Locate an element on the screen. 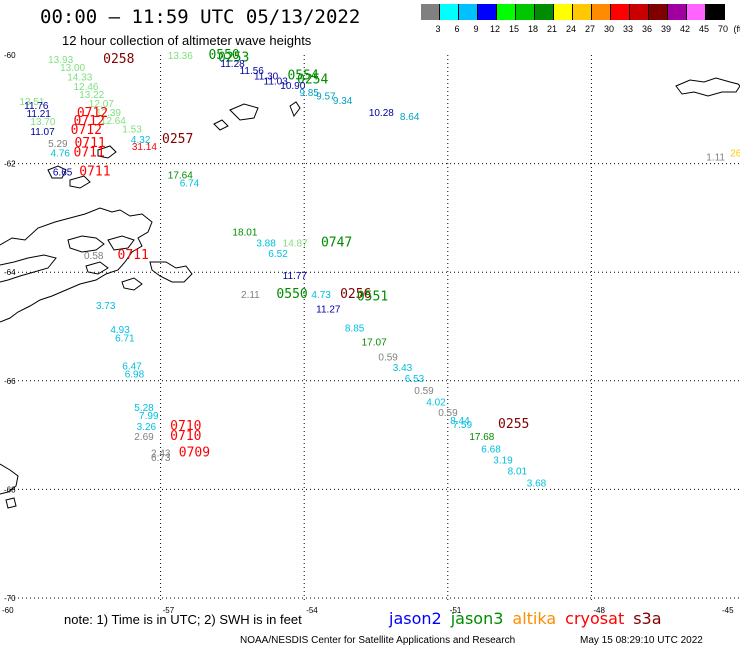  pass-time-label: 0551 is located at coordinates (372, 297).